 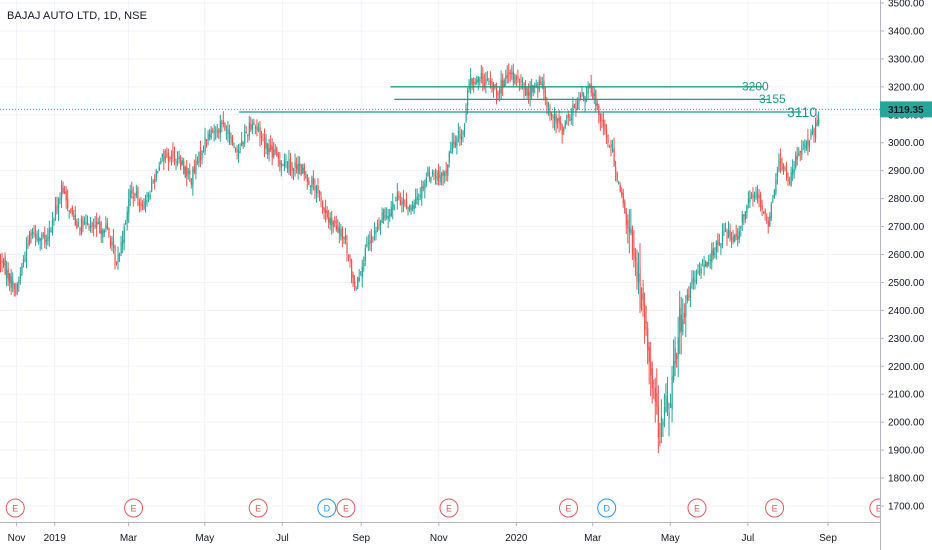 What do you see at coordinates (516, 538) in the screenshot?
I see `time-tick-label: 2020` at bounding box center [516, 538].